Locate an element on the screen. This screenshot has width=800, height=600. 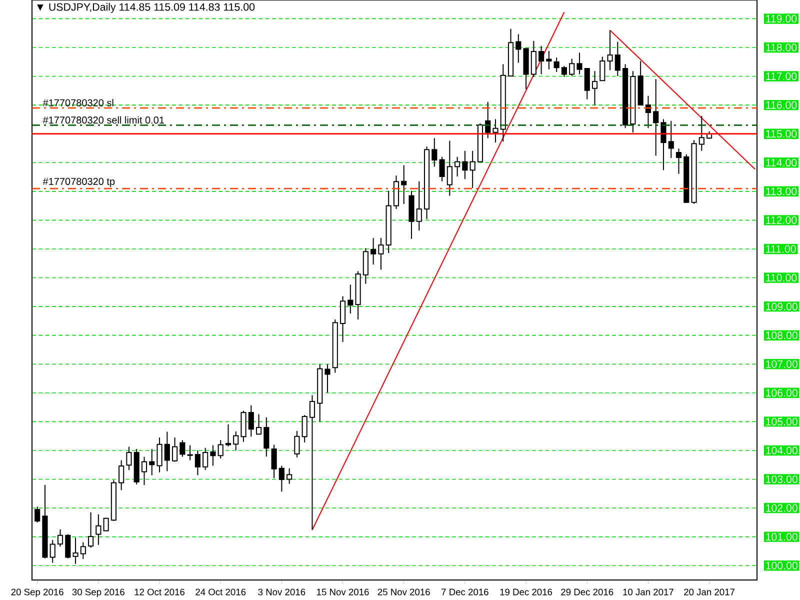
y-tick-label: 103.00 is located at coordinates (782, 479).